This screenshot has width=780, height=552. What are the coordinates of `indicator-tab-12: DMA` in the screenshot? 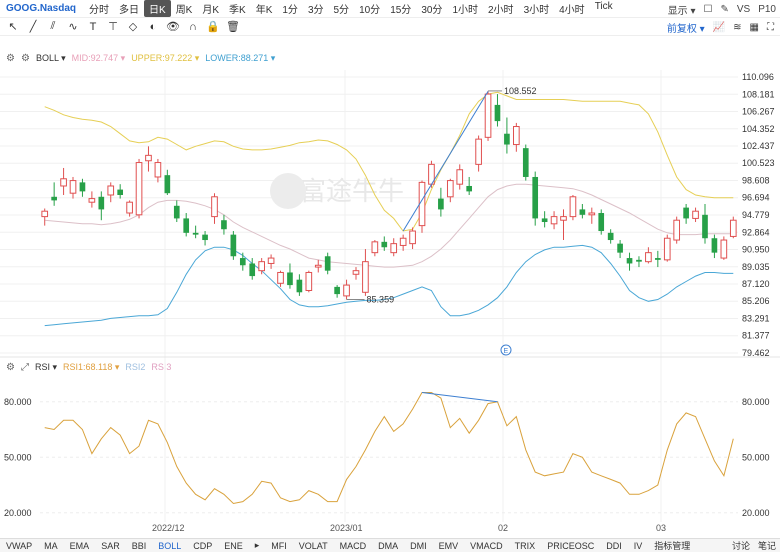 It's located at (388, 545).